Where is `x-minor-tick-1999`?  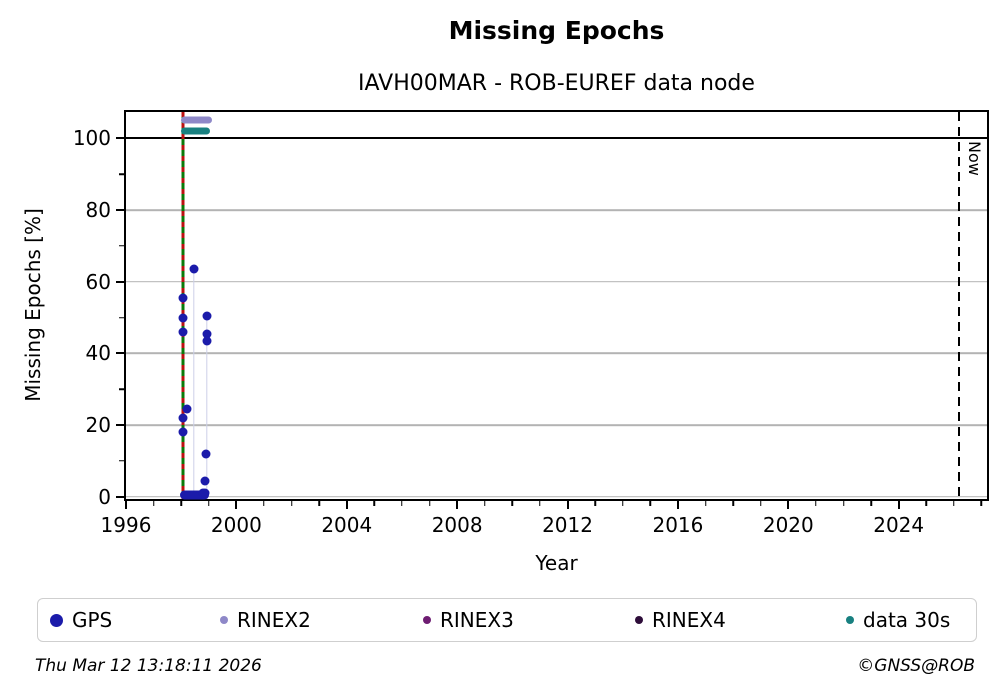 x-minor-tick-1999 is located at coordinates (209, 503).